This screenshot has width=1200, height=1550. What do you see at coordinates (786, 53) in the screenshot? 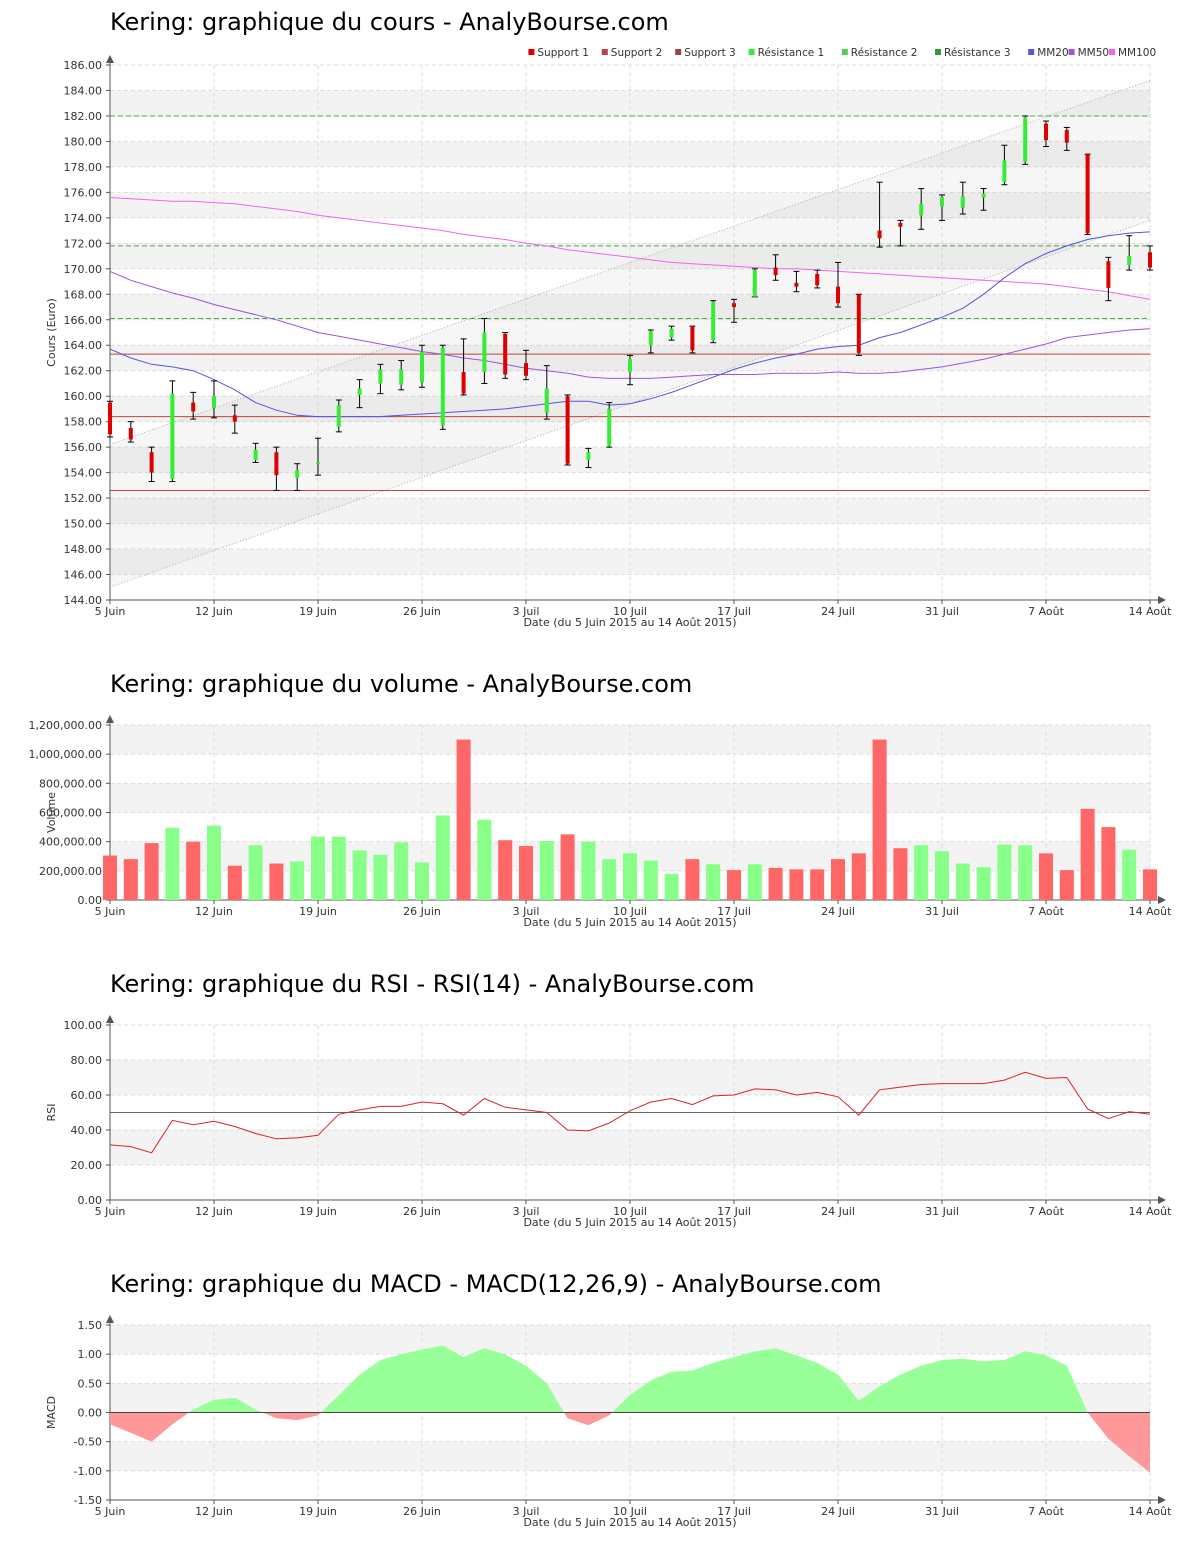
I see `legend-item: Résistance 1` at bounding box center [786, 53].